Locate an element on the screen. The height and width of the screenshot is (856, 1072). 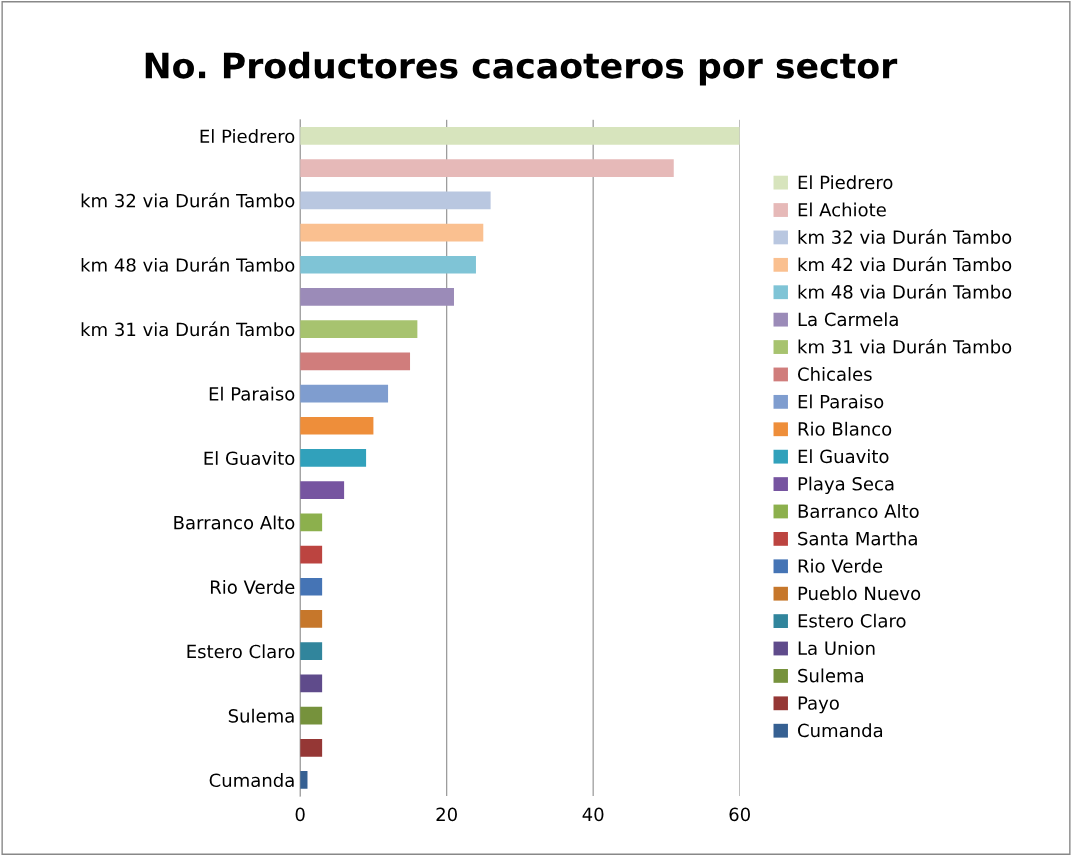
y-tick-label: El Guavito is located at coordinates (249, 458).